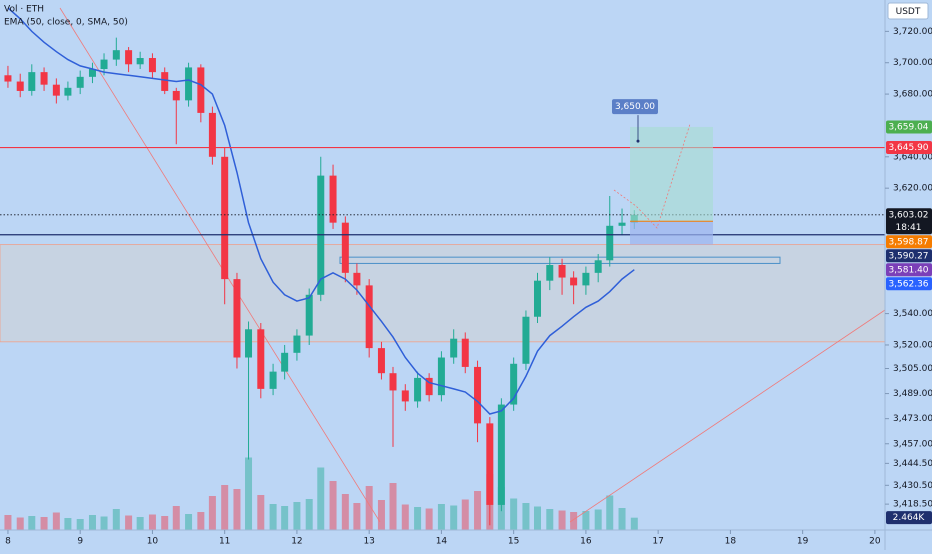 The width and height of the screenshot is (932, 554). Describe the element at coordinates (671, 174) in the screenshot. I see `position-profit` at that location.